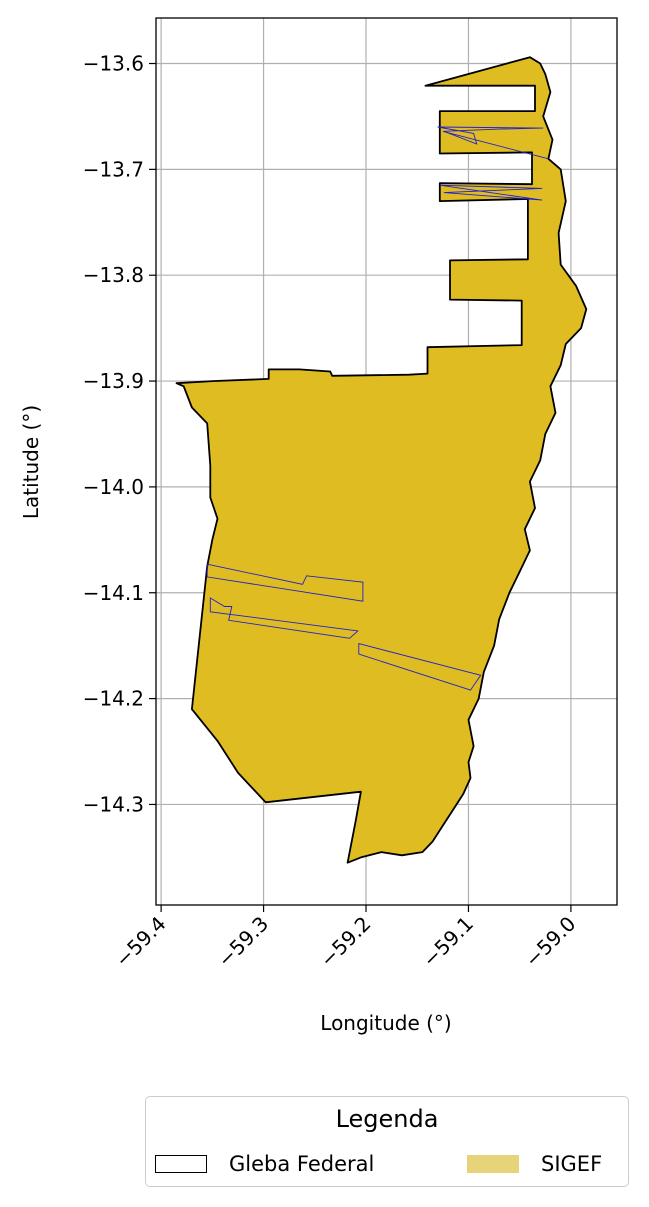  What do you see at coordinates (140, 942) in the screenshot?
I see `x-tick-label: −59.4` at bounding box center [140, 942].